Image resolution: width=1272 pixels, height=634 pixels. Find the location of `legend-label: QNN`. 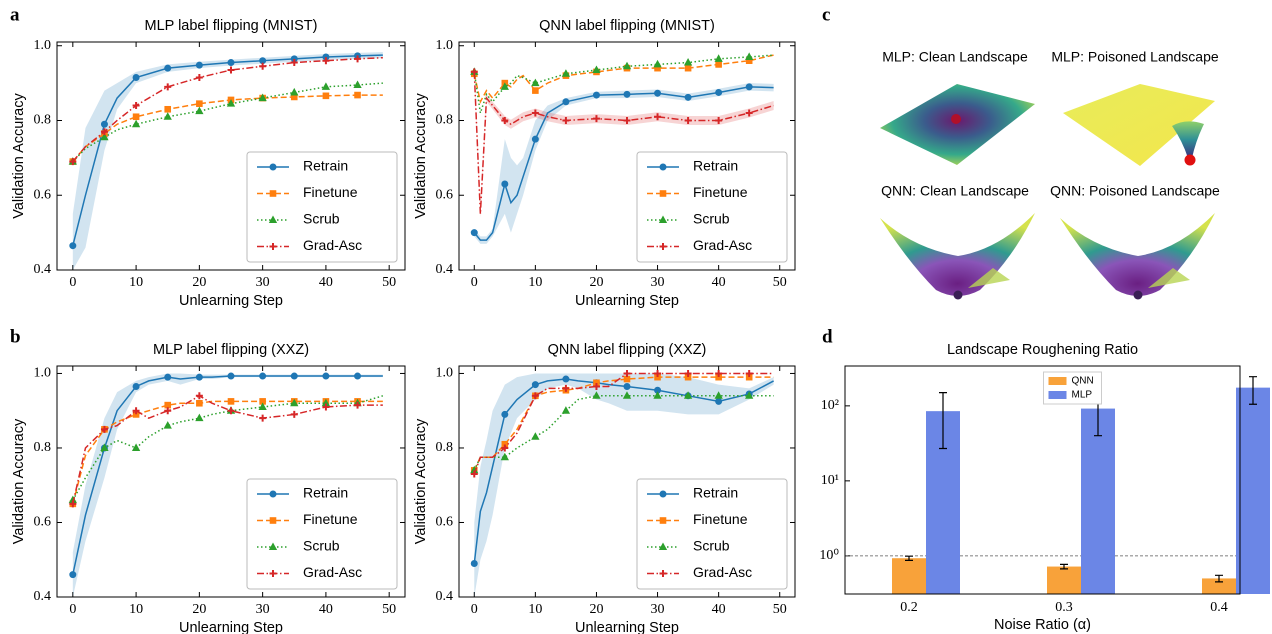

legend-label: QNN is located at coordinates (1083, 381).